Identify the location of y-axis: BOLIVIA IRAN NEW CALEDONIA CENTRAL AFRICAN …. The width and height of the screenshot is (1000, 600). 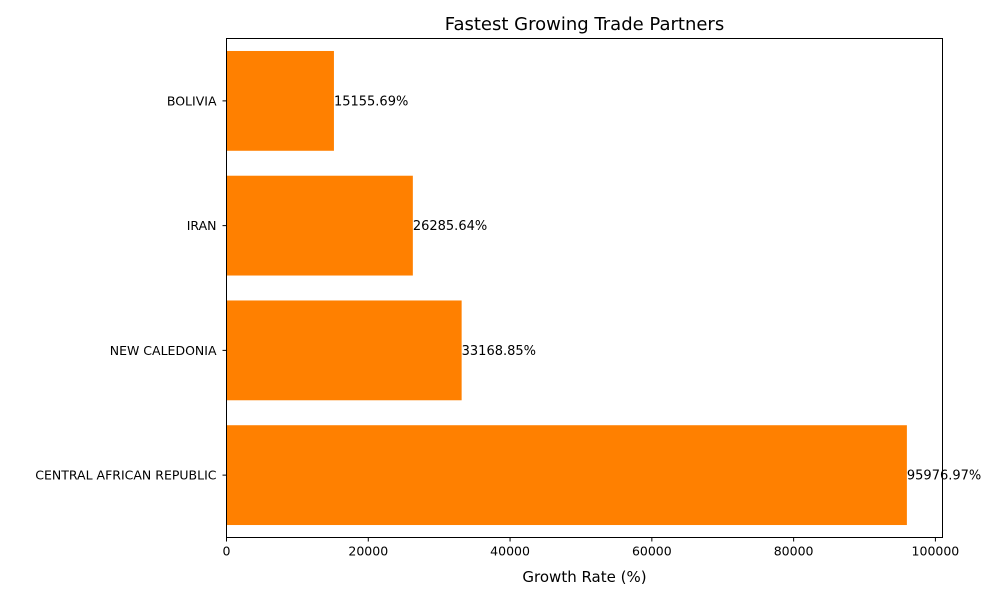
(131, 288).